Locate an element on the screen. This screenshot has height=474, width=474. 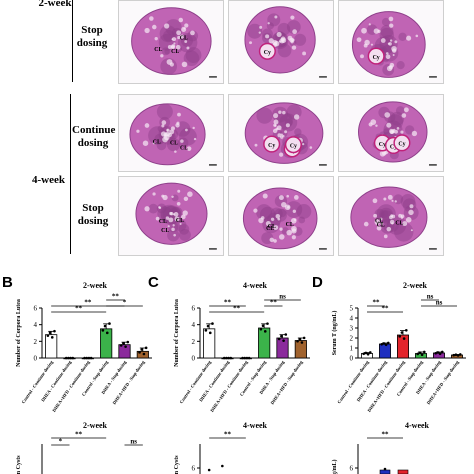
x-tick-label: DHEA+HFD - Stop dosing is located at coordinates (443, 382).